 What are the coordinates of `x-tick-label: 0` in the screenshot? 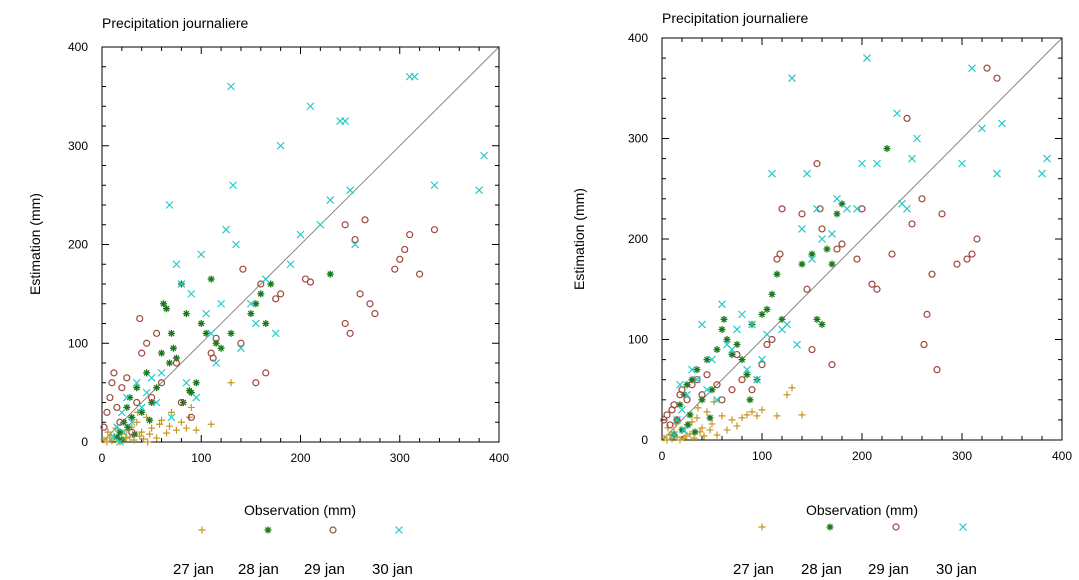 It's located at (102, 458).